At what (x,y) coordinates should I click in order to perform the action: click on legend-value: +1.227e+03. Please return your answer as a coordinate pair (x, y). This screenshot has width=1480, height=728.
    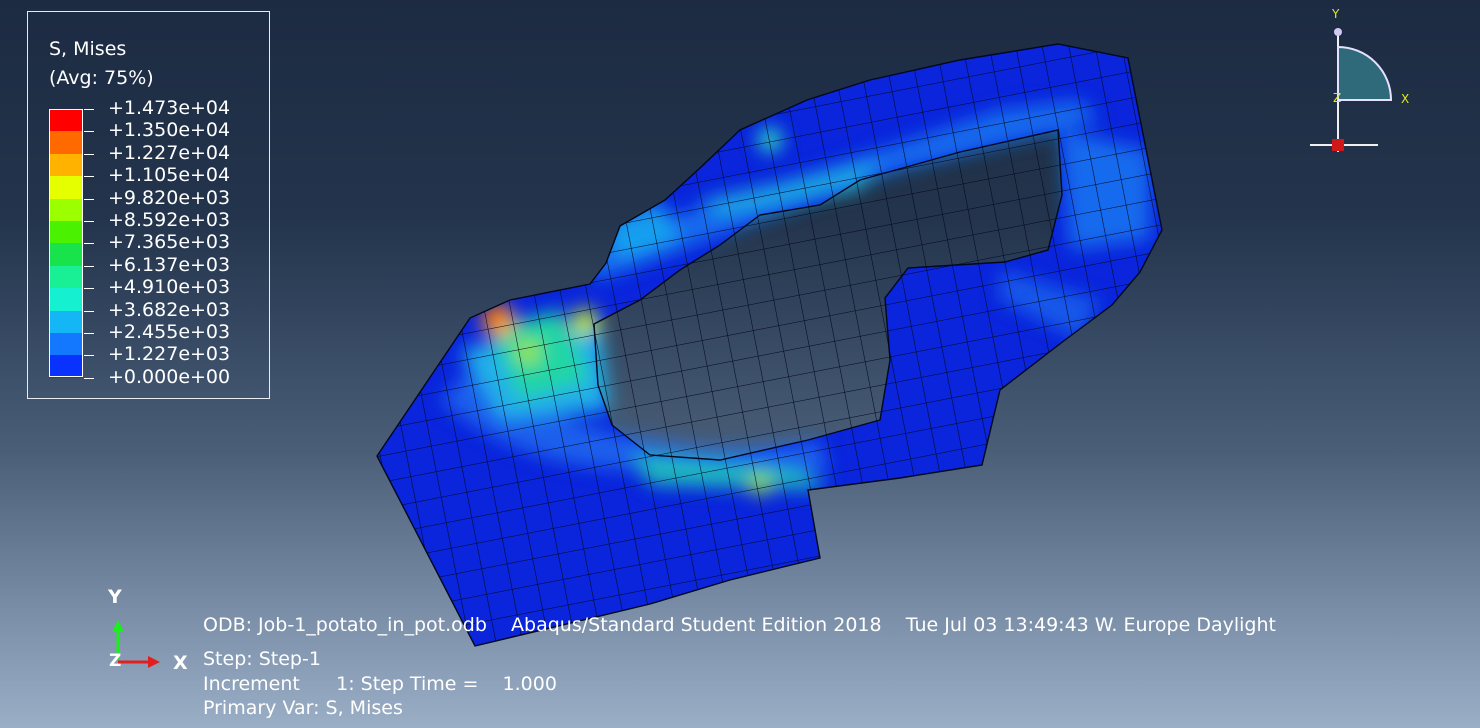
    Looking at the image, I should click on (169, 354).